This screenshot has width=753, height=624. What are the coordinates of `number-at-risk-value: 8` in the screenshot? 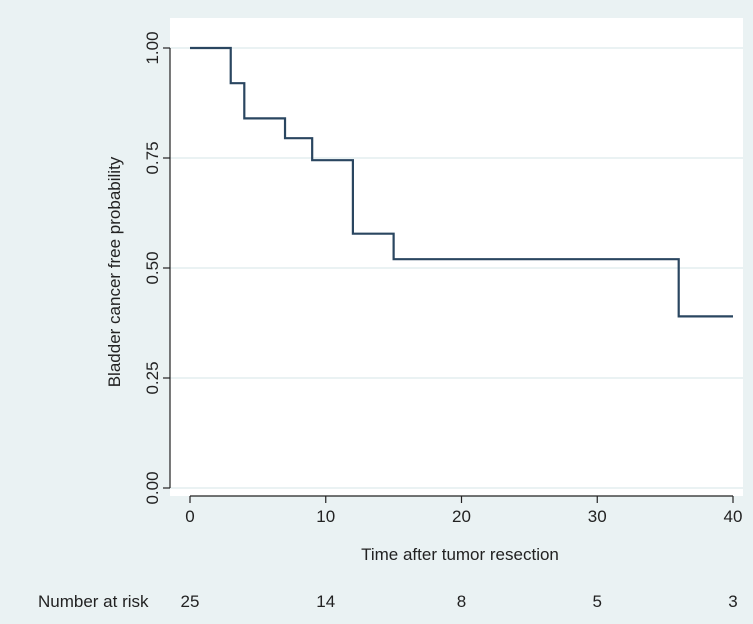 It's located at (461, 601).